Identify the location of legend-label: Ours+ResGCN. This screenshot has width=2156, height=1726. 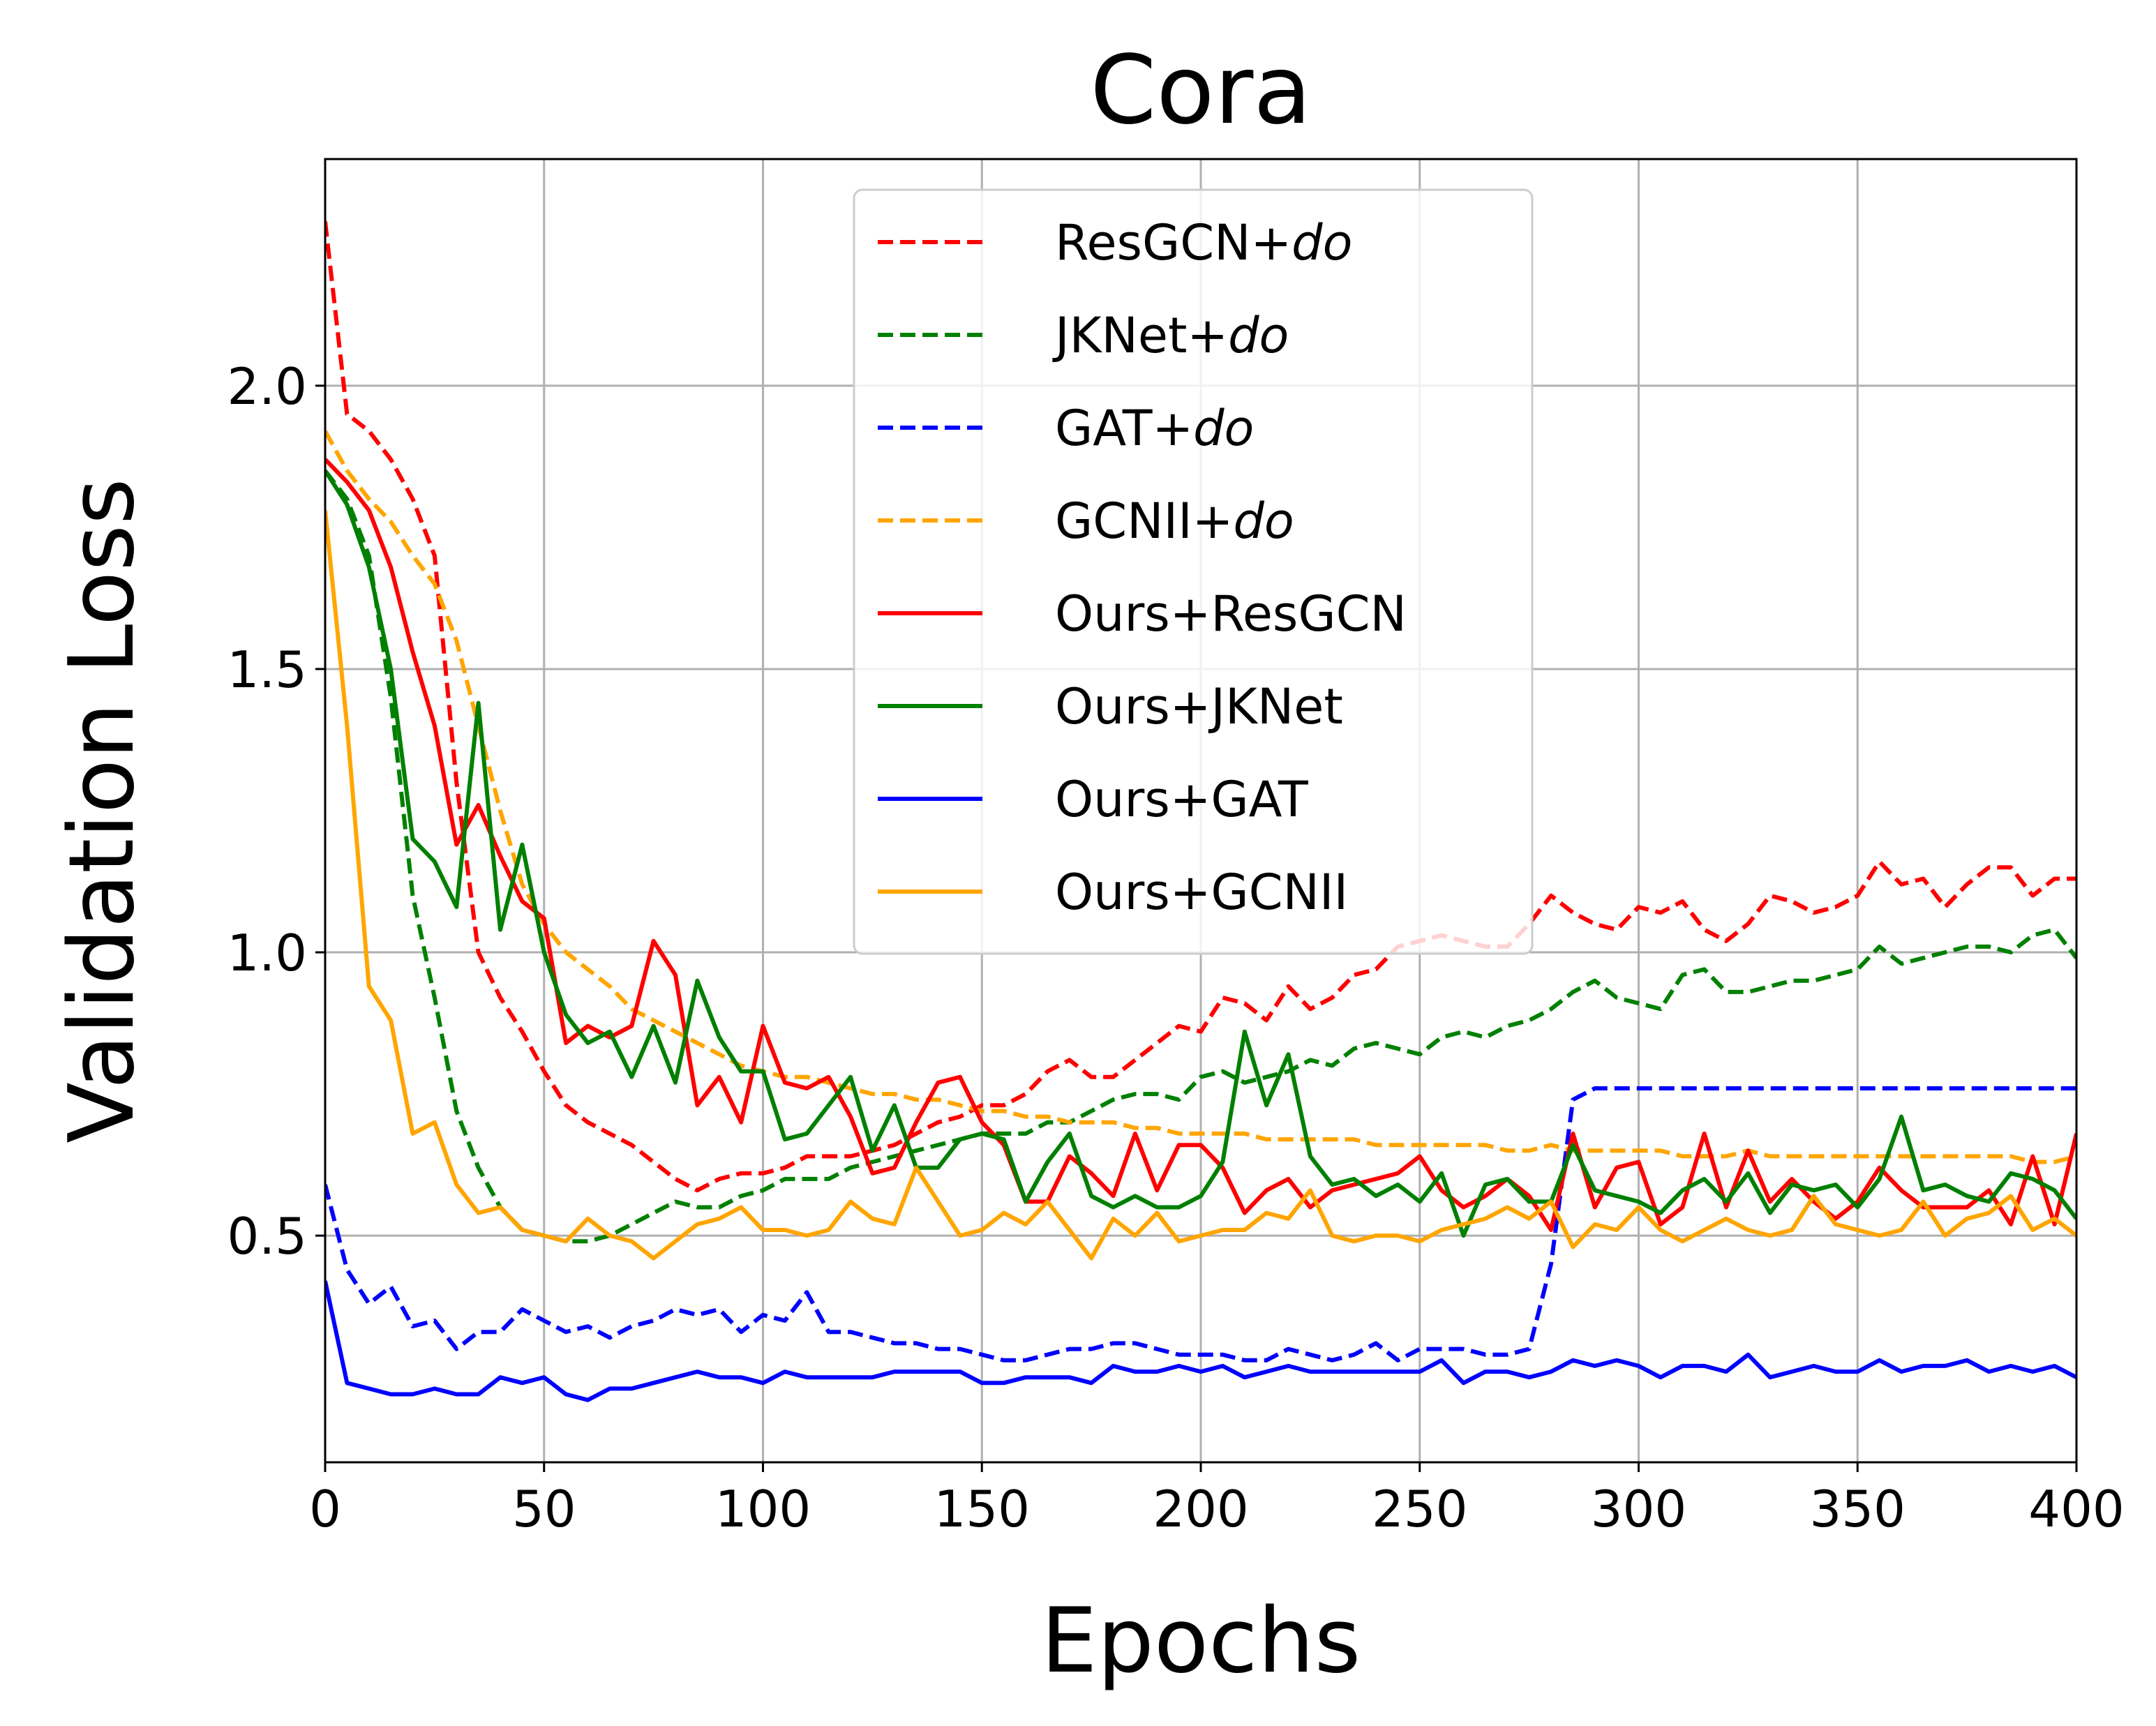
(1231, 614).